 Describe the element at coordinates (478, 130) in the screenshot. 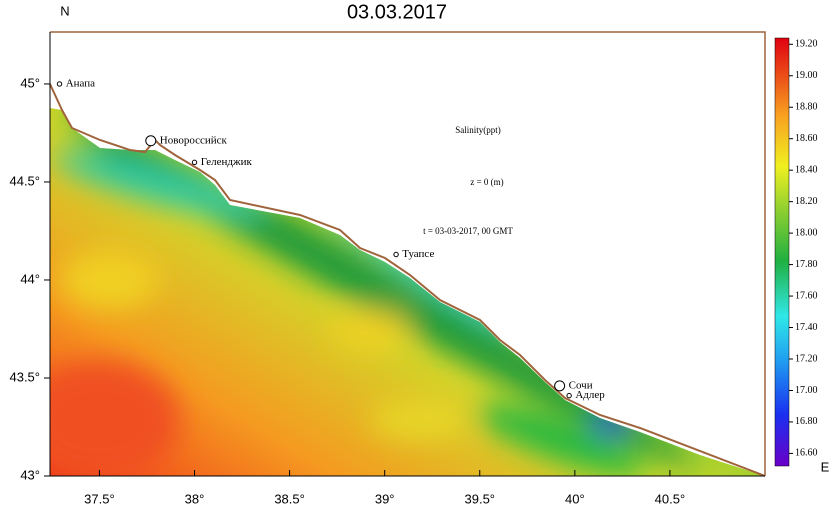

I see `annotation: Salinity(ppt)` at that location.